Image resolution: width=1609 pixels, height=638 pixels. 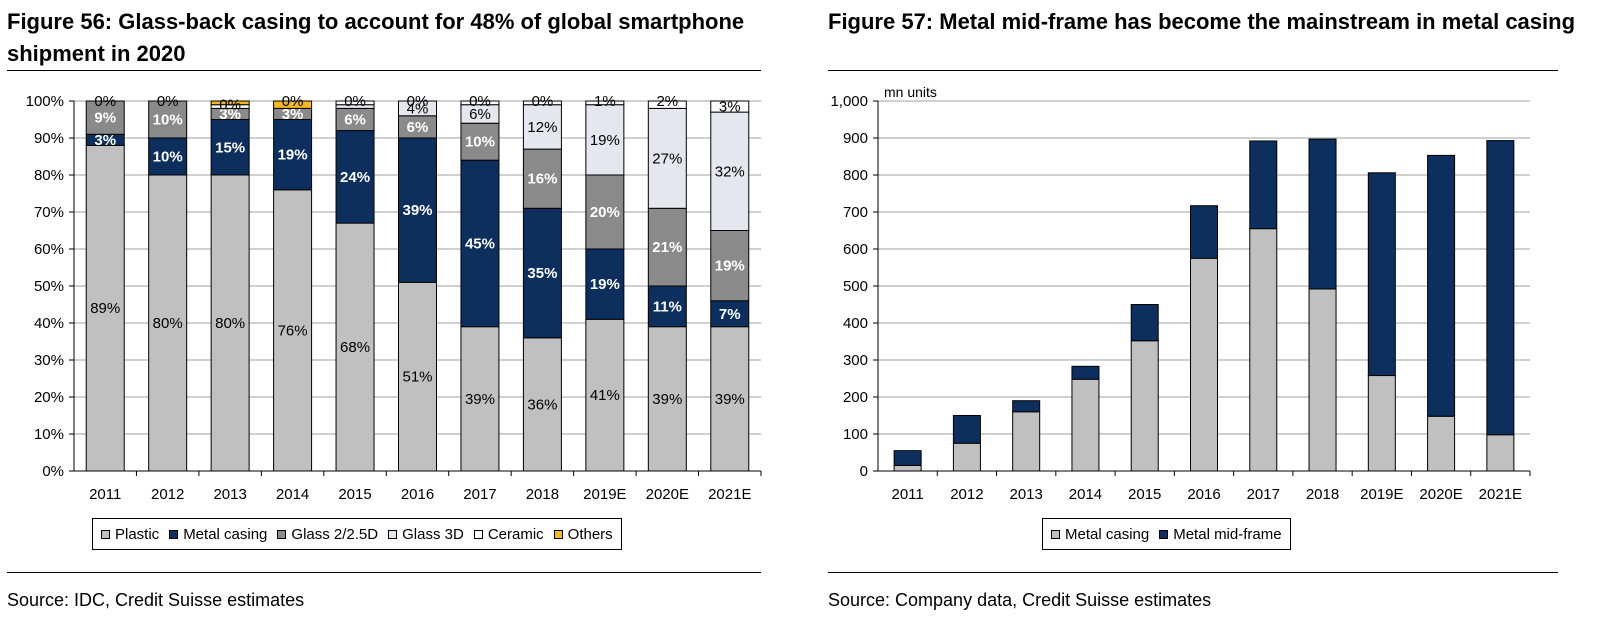 I want to click on legend-item-ceramic: Ceramic, so click(x=508, y=534).